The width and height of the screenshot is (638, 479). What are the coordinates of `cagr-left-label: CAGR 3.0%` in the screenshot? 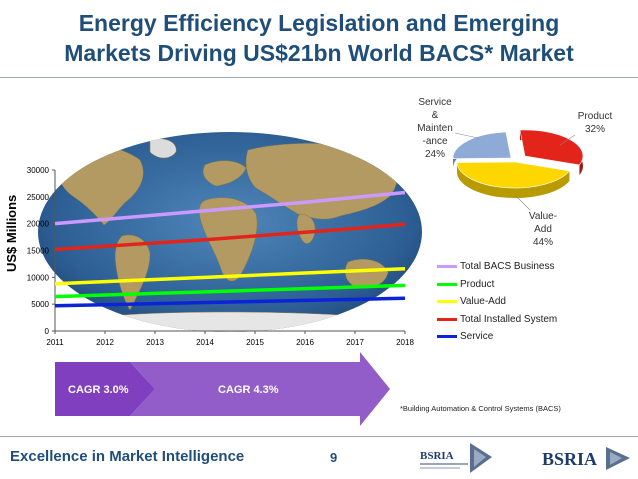 It's located at (98, 390).